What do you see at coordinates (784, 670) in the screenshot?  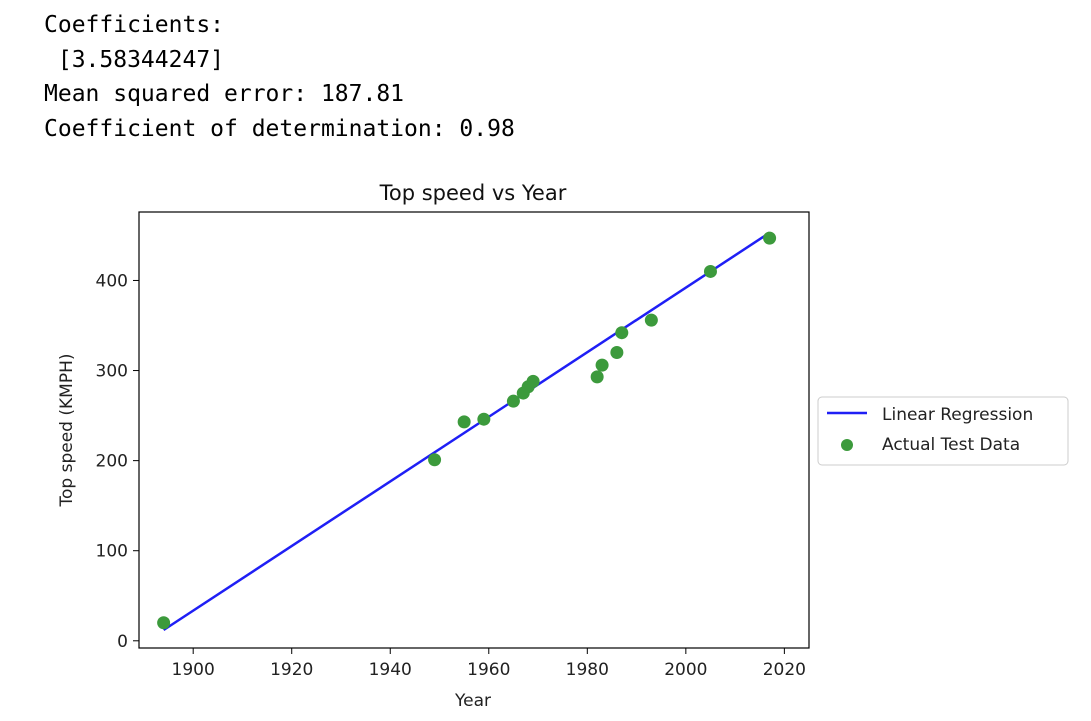 I see `x-tick-label: 2020` at bounding box center [784, 670].